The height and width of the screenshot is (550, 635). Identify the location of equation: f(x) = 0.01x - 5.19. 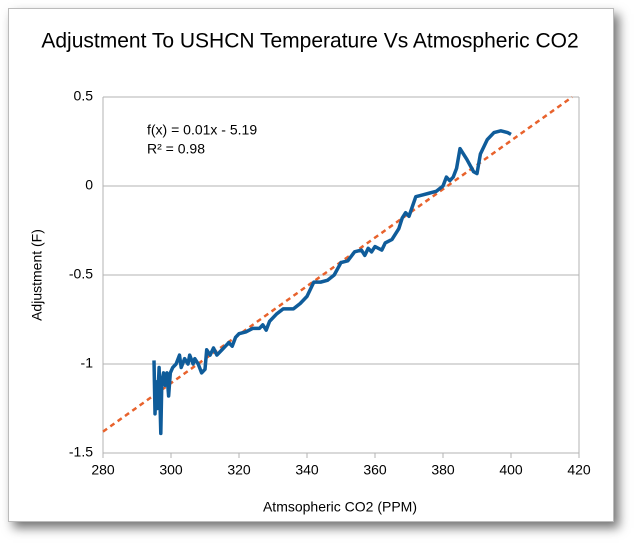
(202, 130).